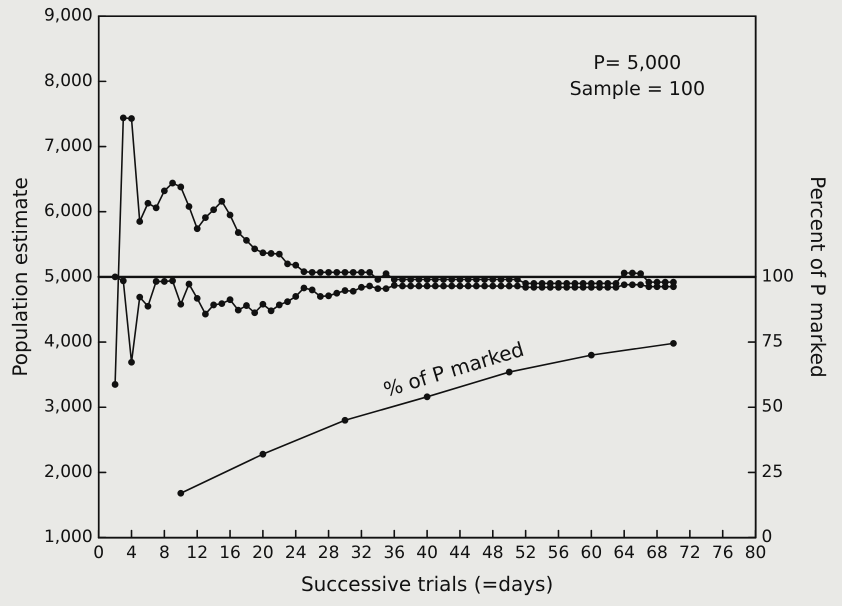 Image resolution: width=842 pixels, height=606 pixels. Describe the element at coordinates (230, 553) in the screenshot. I see `x-tick-label: 16` at that location.